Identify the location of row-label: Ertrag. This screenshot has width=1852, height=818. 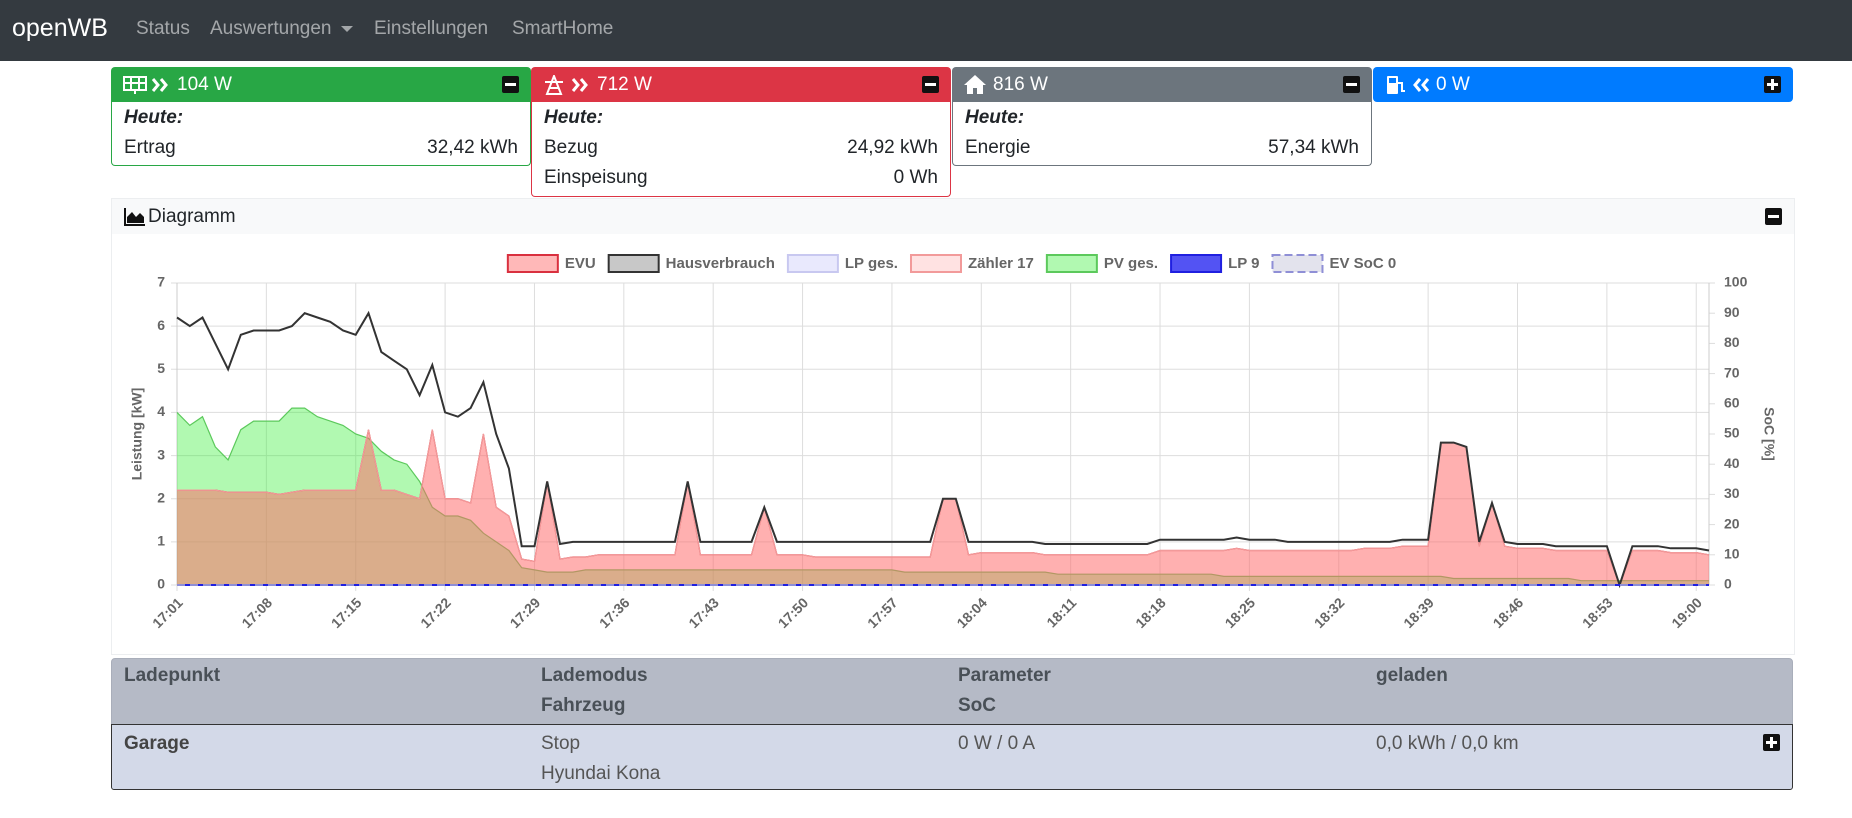
(150, 147).